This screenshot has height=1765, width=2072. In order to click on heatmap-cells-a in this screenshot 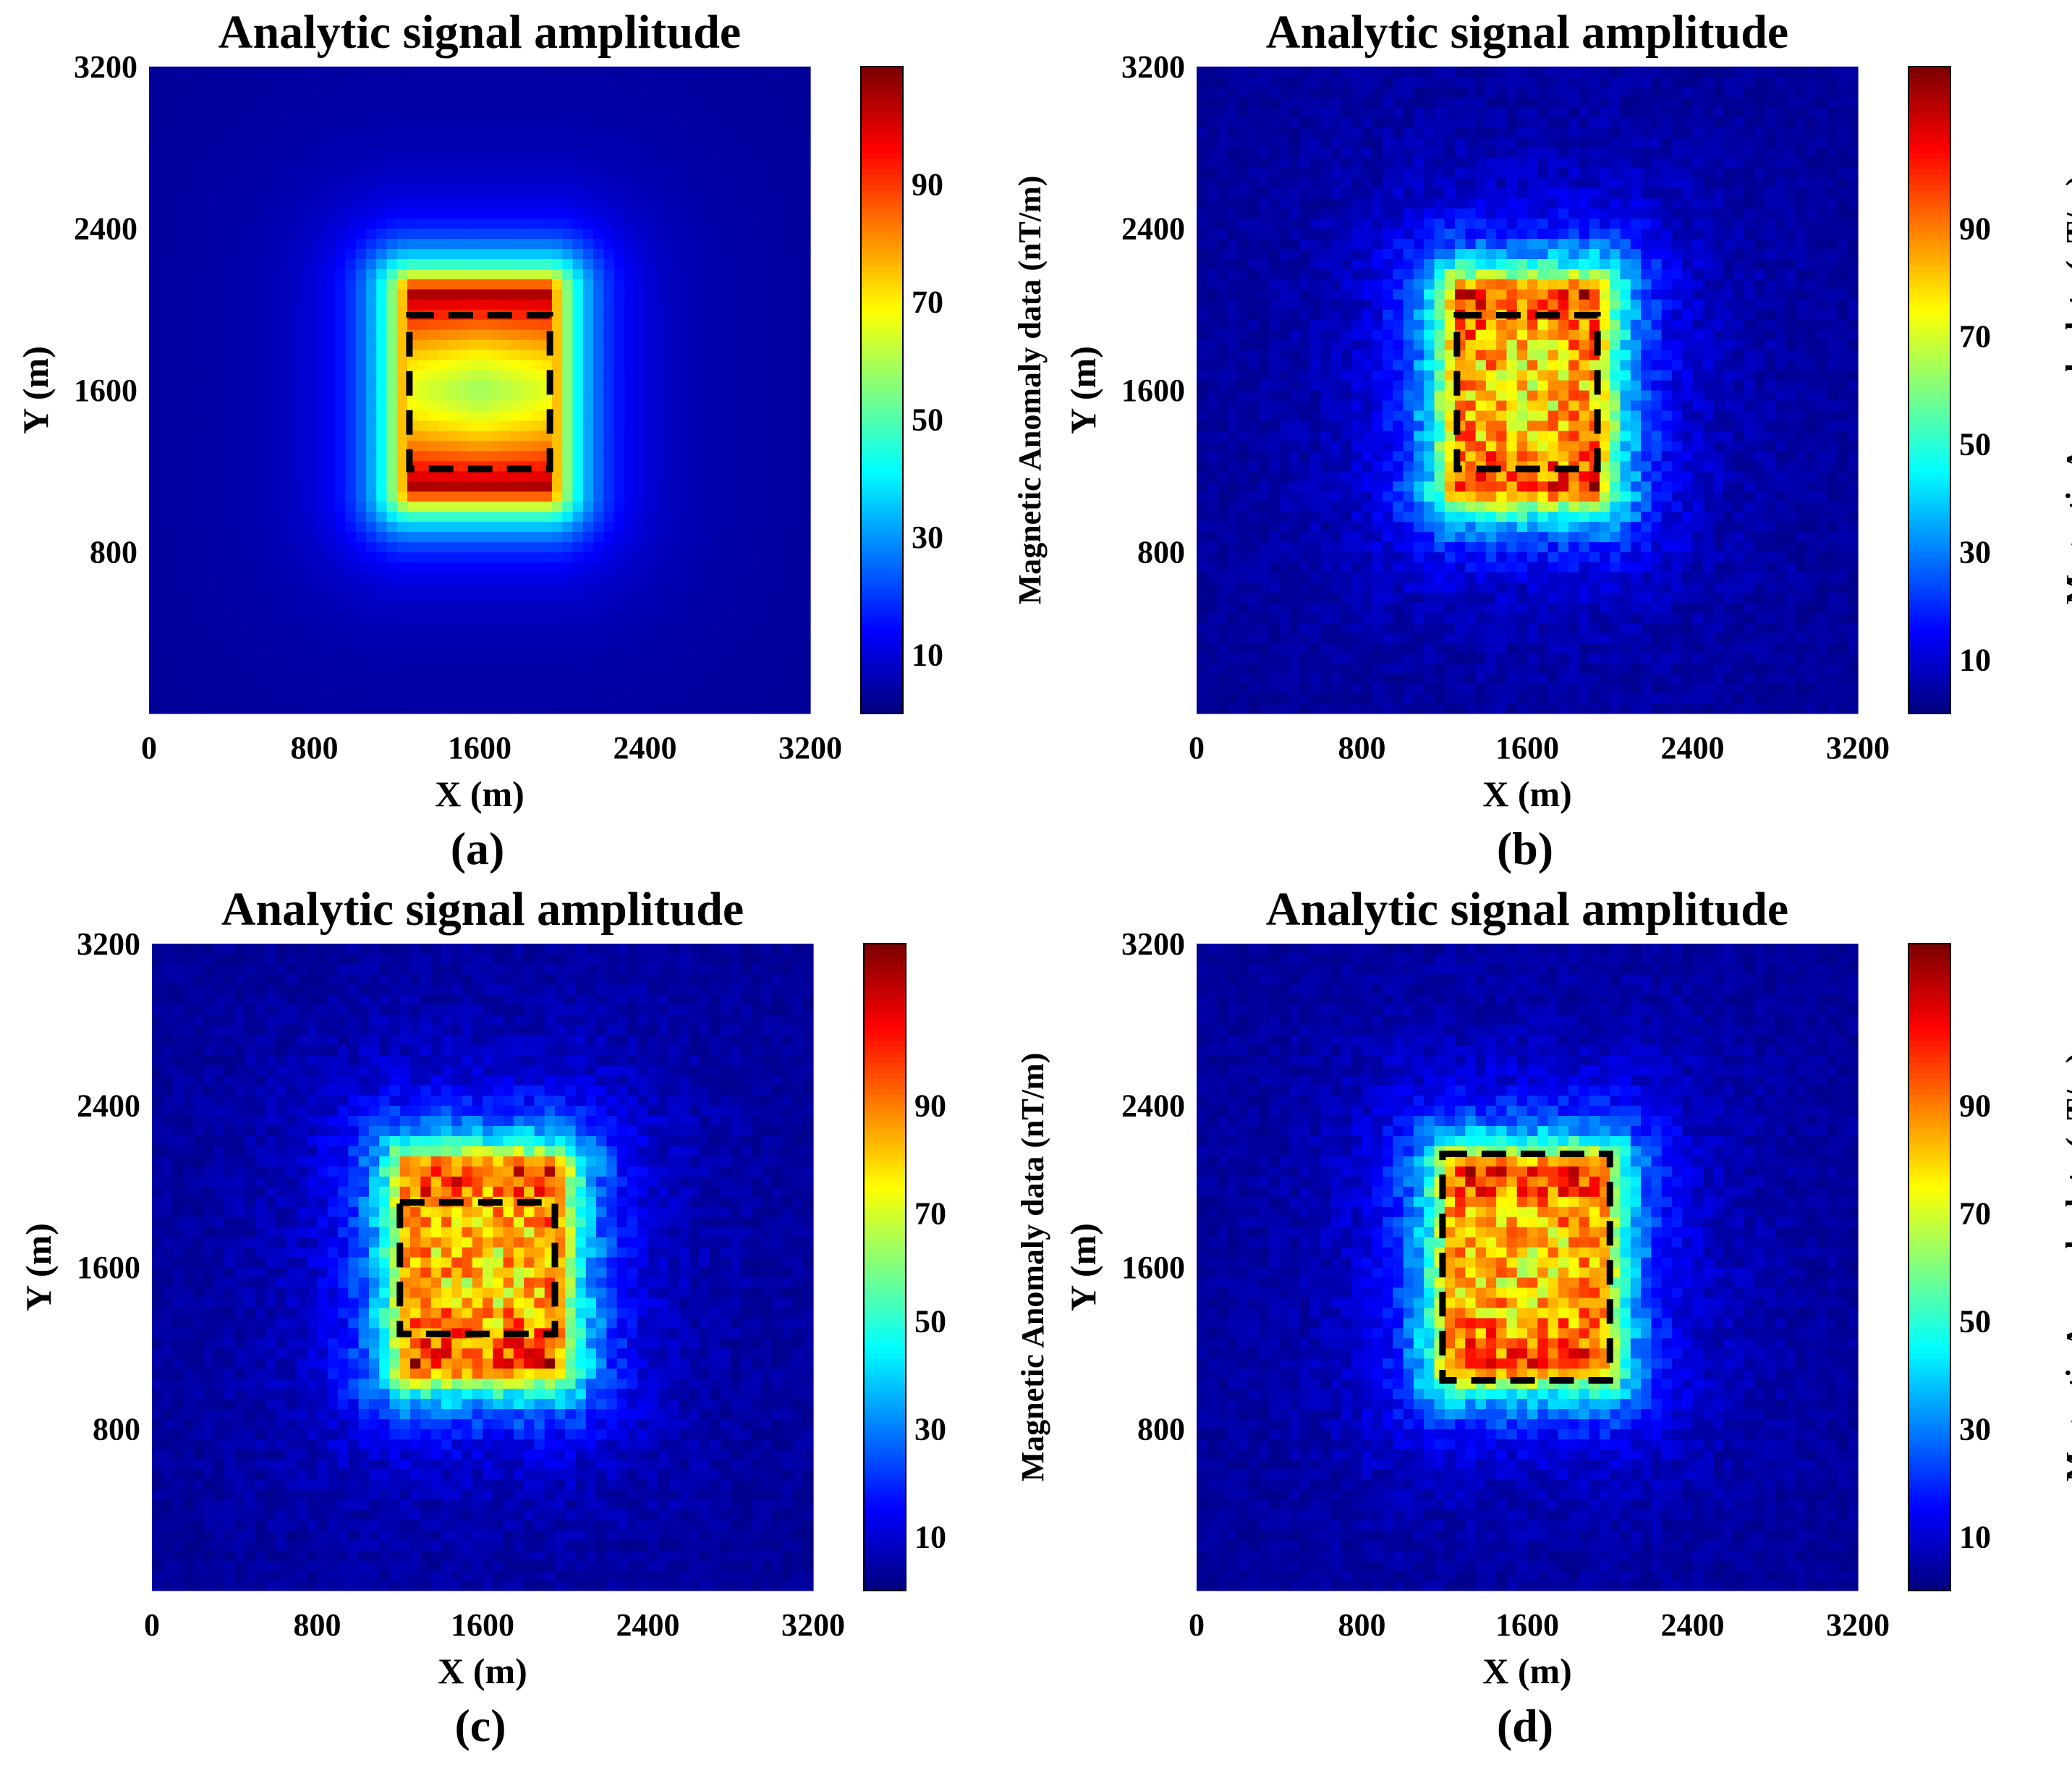, I will do `click(480, 390)`.